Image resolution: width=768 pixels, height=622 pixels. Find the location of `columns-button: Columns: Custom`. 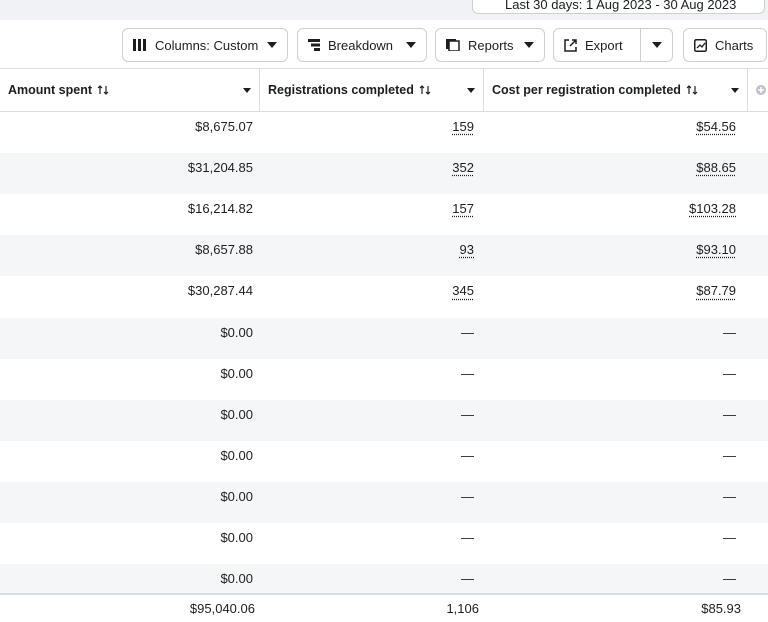

columns-button: Columns: Custom is located at coordinates (205, 45).